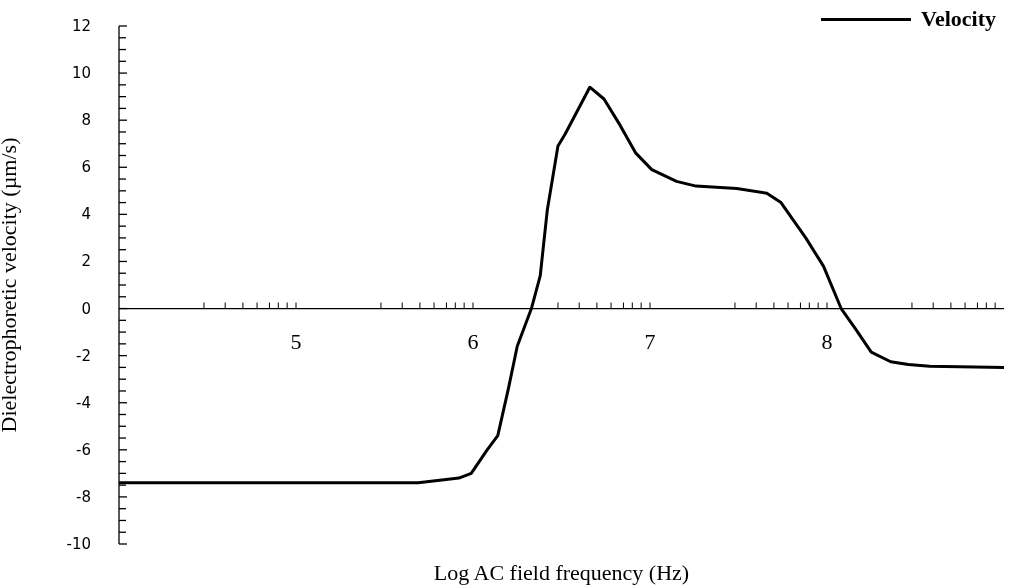 This screenshot has width=1010, height=588. What do you see at coordinates (86, 167) in the screenshot?
I see `y-tick-label: 6` at bounding box center [86, 167].